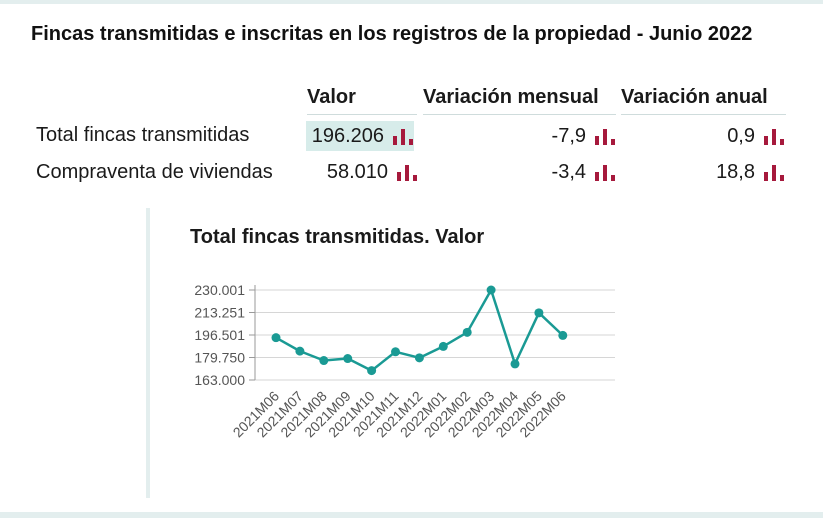  What do you see at coordinates (148, 353) in the screenshot?
I see `chart-left-rule` at bounding box center [148, 353].